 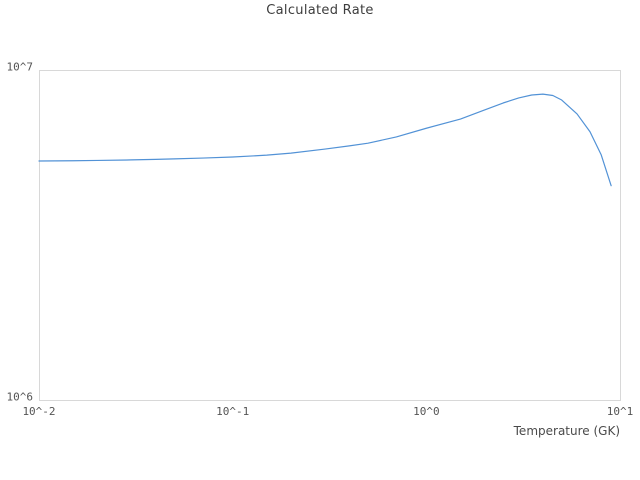 I want to click on x-tick-label: 10^-1, so click(x=233, y=411).